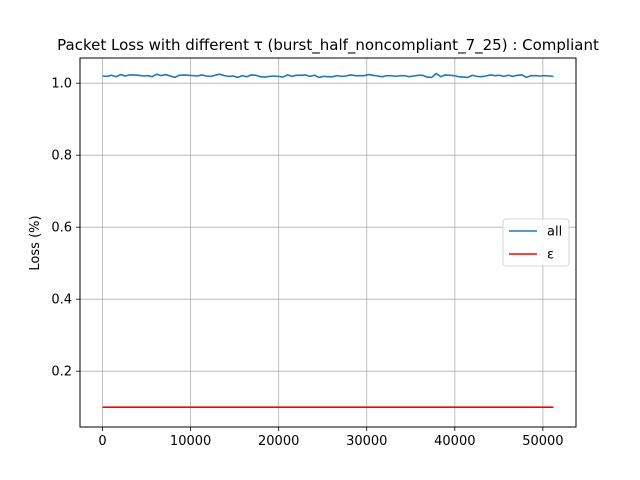 The height and width of the screenshot is (480, 640). I want to click on x-tick-label: 30000, so click(366, 441).